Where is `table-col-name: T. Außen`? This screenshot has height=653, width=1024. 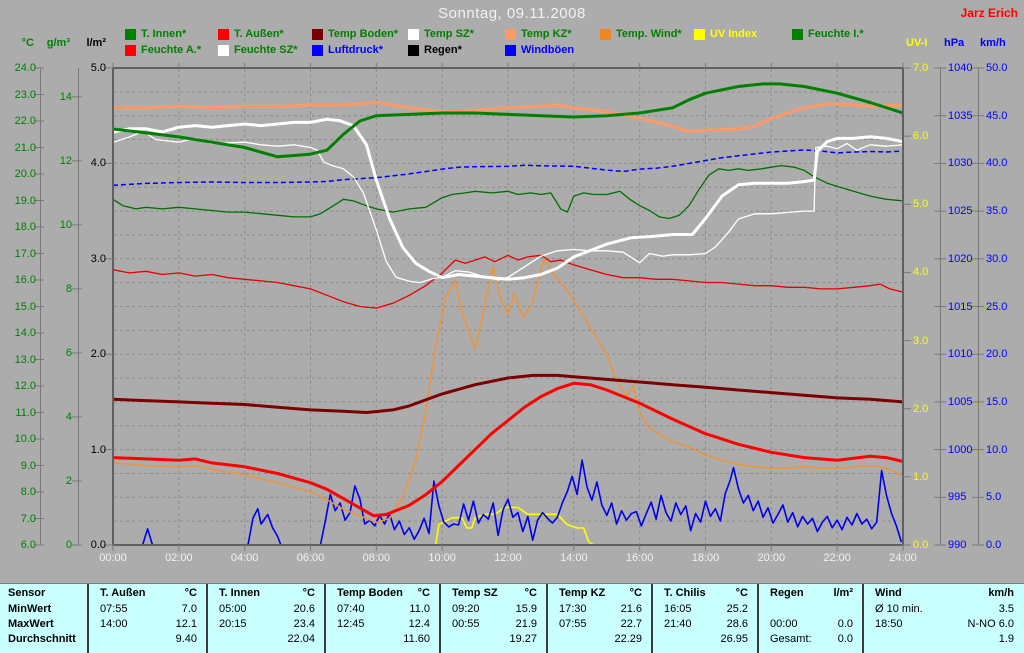 table-col-name: T. Außen is located at coordinates (123, 593).